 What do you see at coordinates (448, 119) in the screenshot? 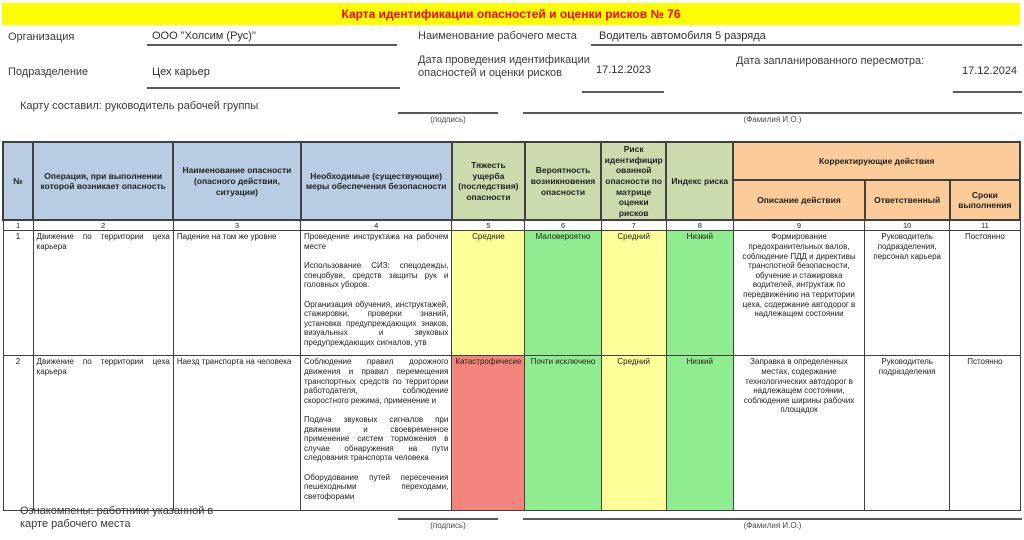
I see `author-signature-caption: (подпись)` at bounding box center [448, 119].